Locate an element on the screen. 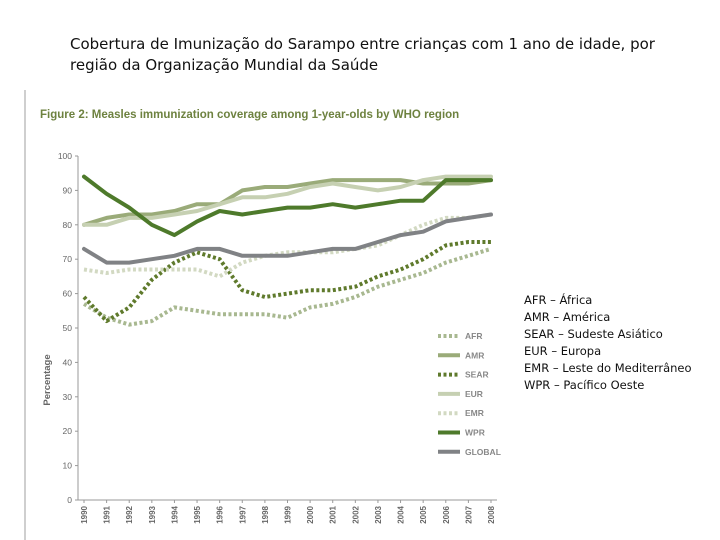 The image size is (720, 540). x-tick-label: 2006 is located at coordinates (446, 514).